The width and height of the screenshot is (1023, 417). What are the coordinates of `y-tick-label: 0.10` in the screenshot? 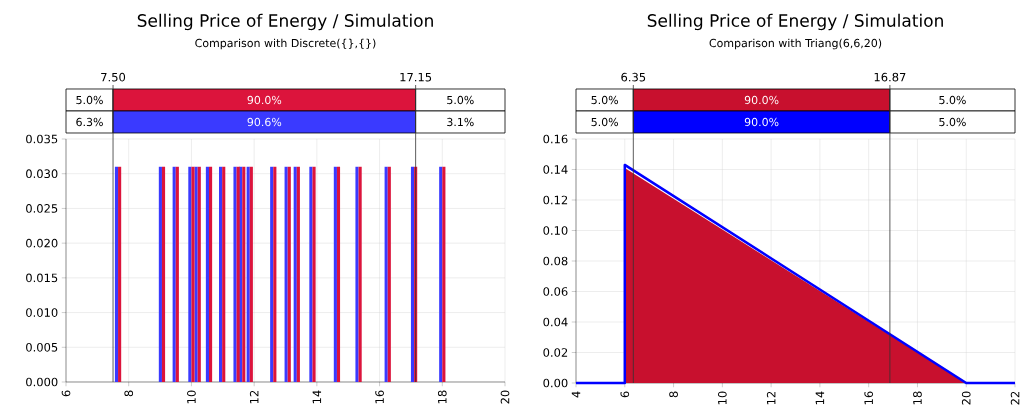 It's located at (555, 230).